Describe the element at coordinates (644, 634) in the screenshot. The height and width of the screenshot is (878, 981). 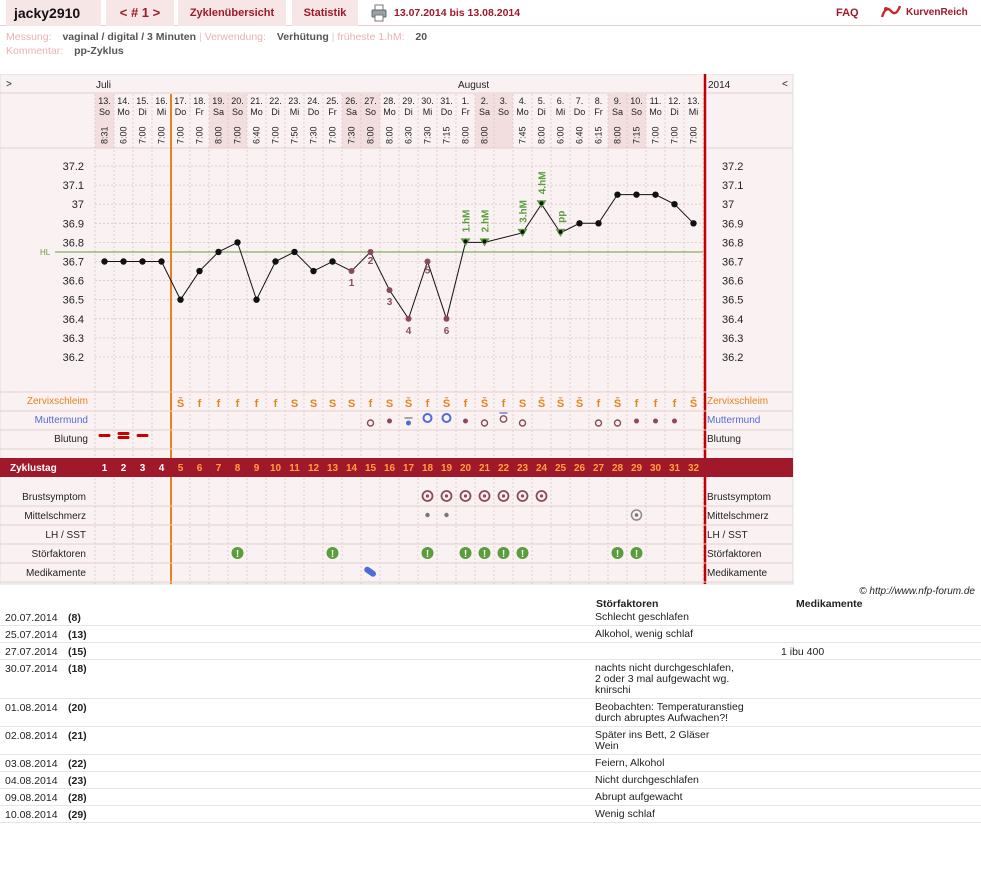
I see `notes-stoerfaktor: Alkohol, wenig schlaf` at that location.